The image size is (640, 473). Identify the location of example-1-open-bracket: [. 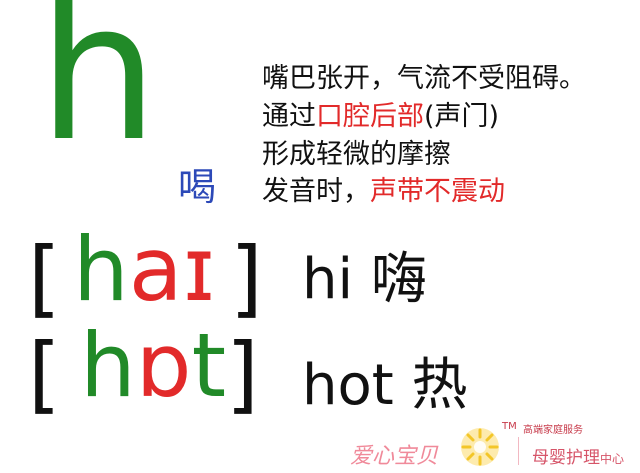
(44, 278).